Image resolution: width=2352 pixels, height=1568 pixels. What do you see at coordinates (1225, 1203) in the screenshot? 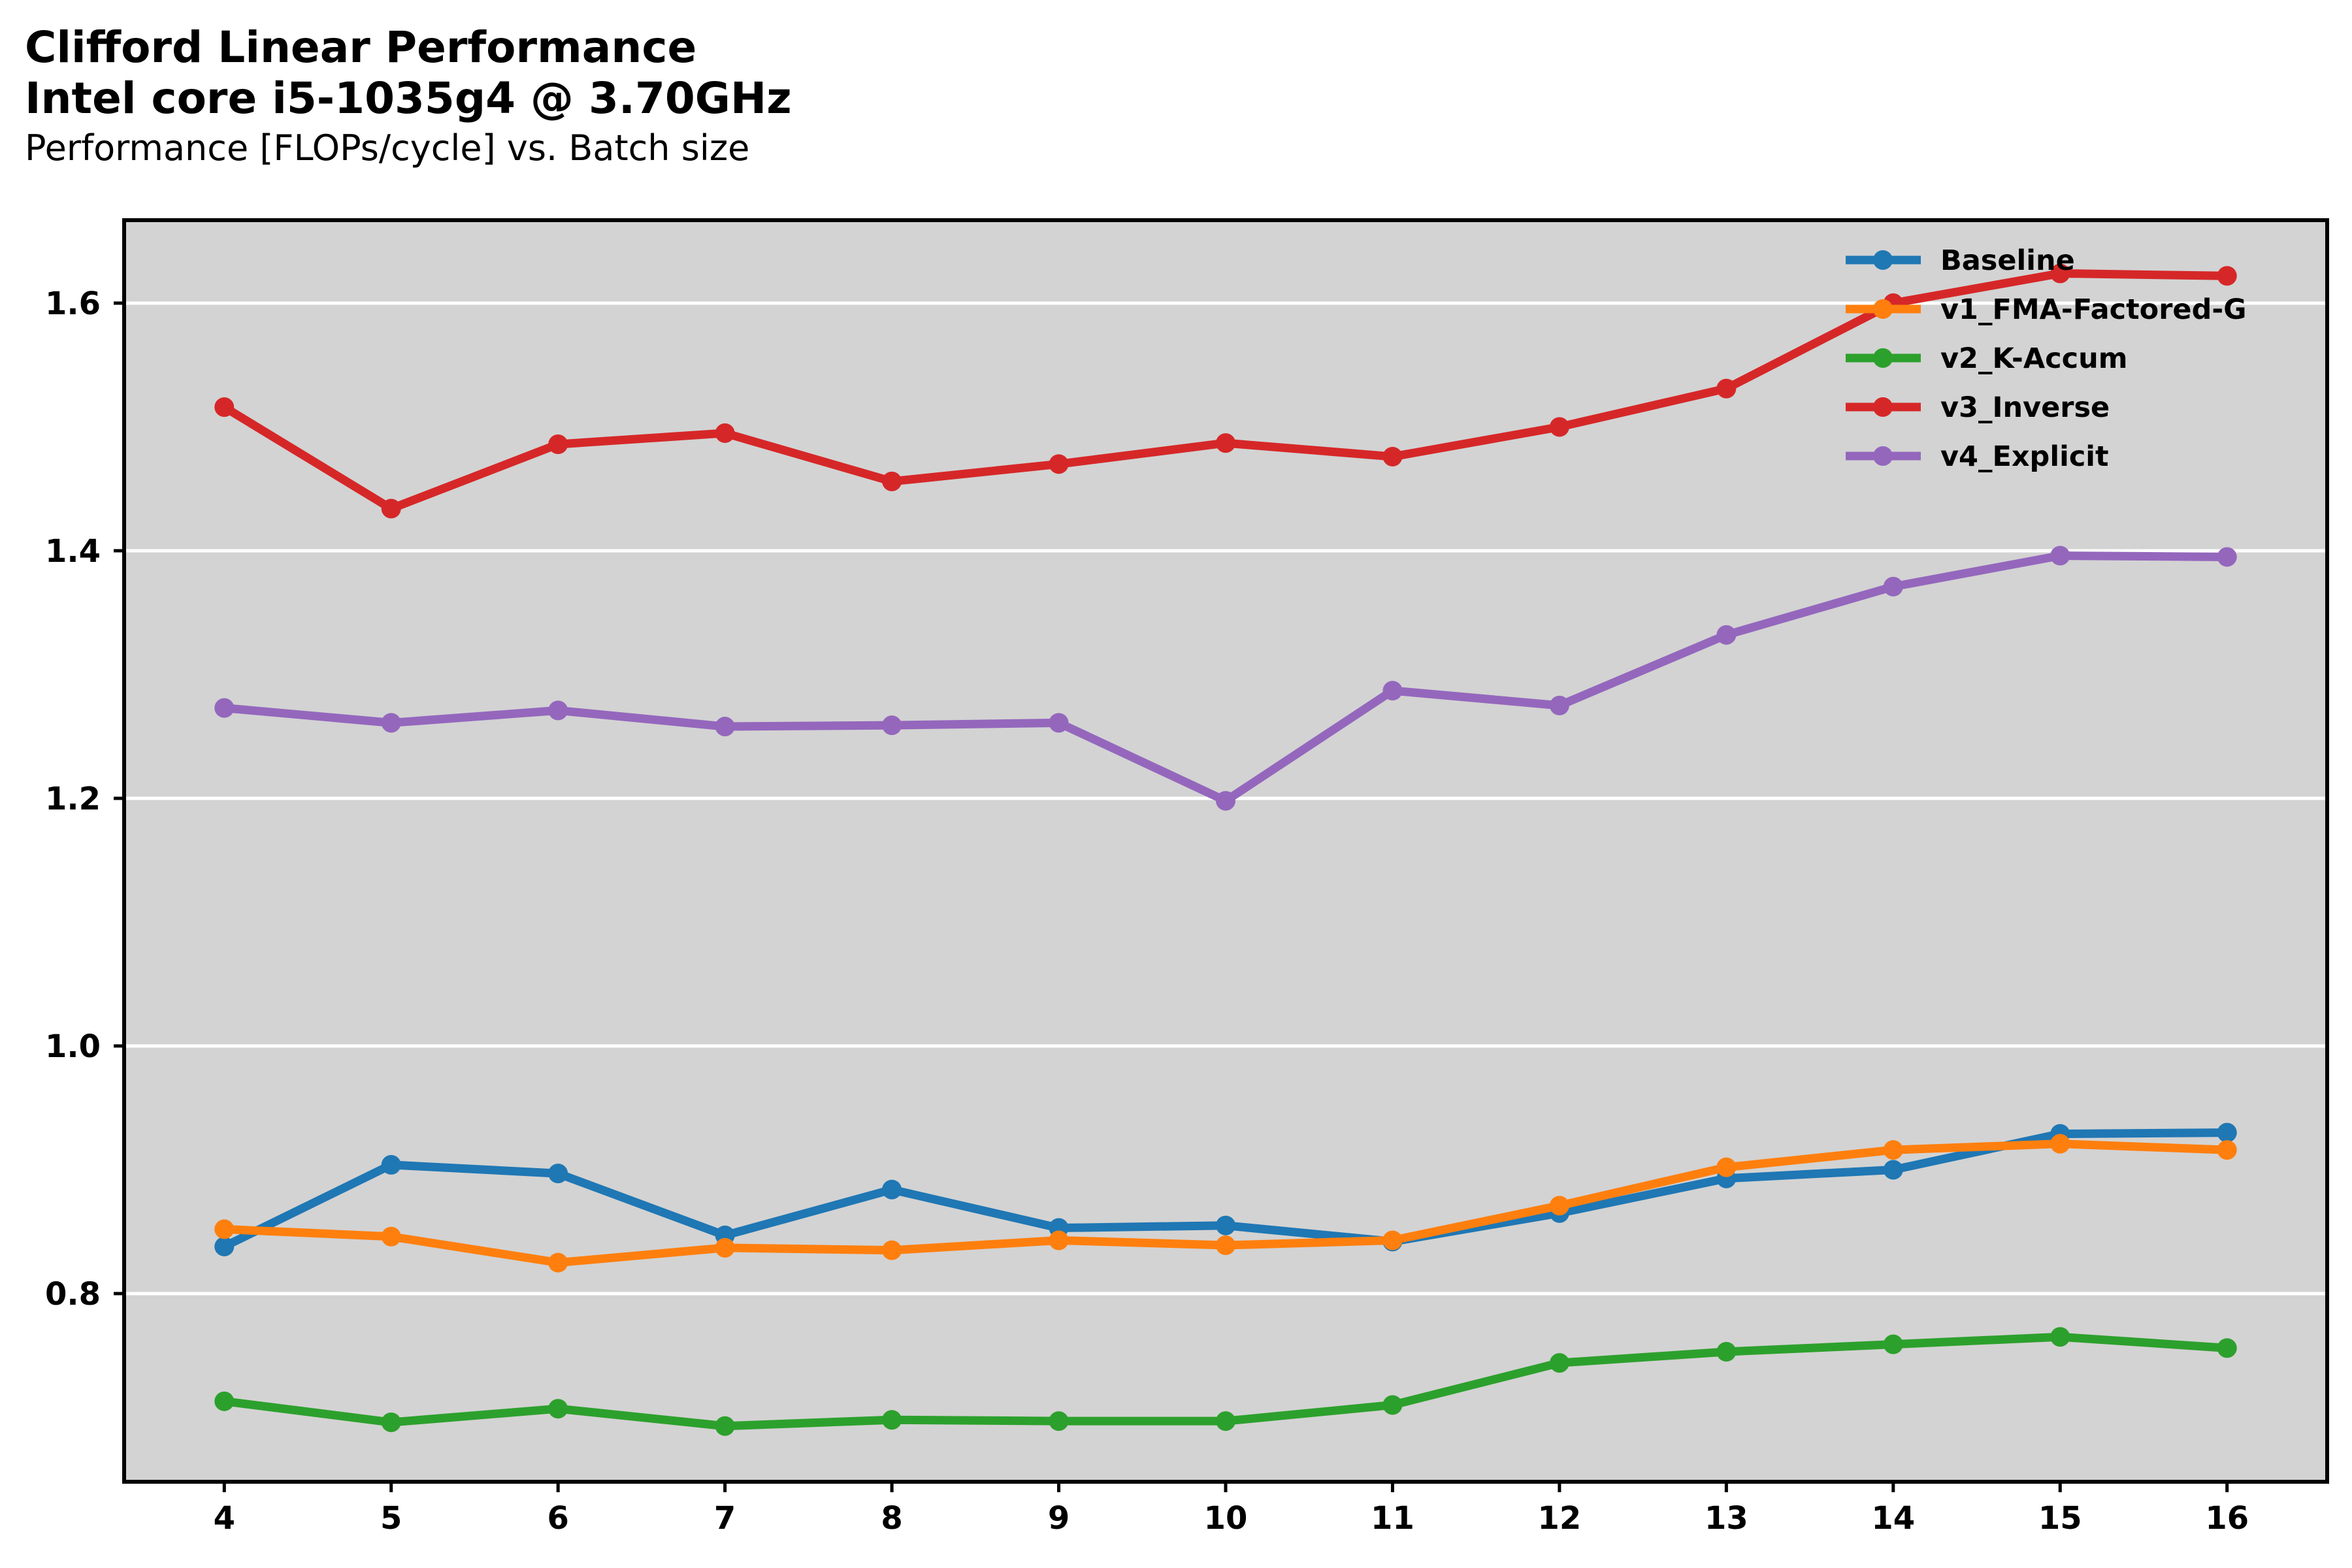
I see `series-v1-fma-factored-g` at bounding box center [1225, 1203].